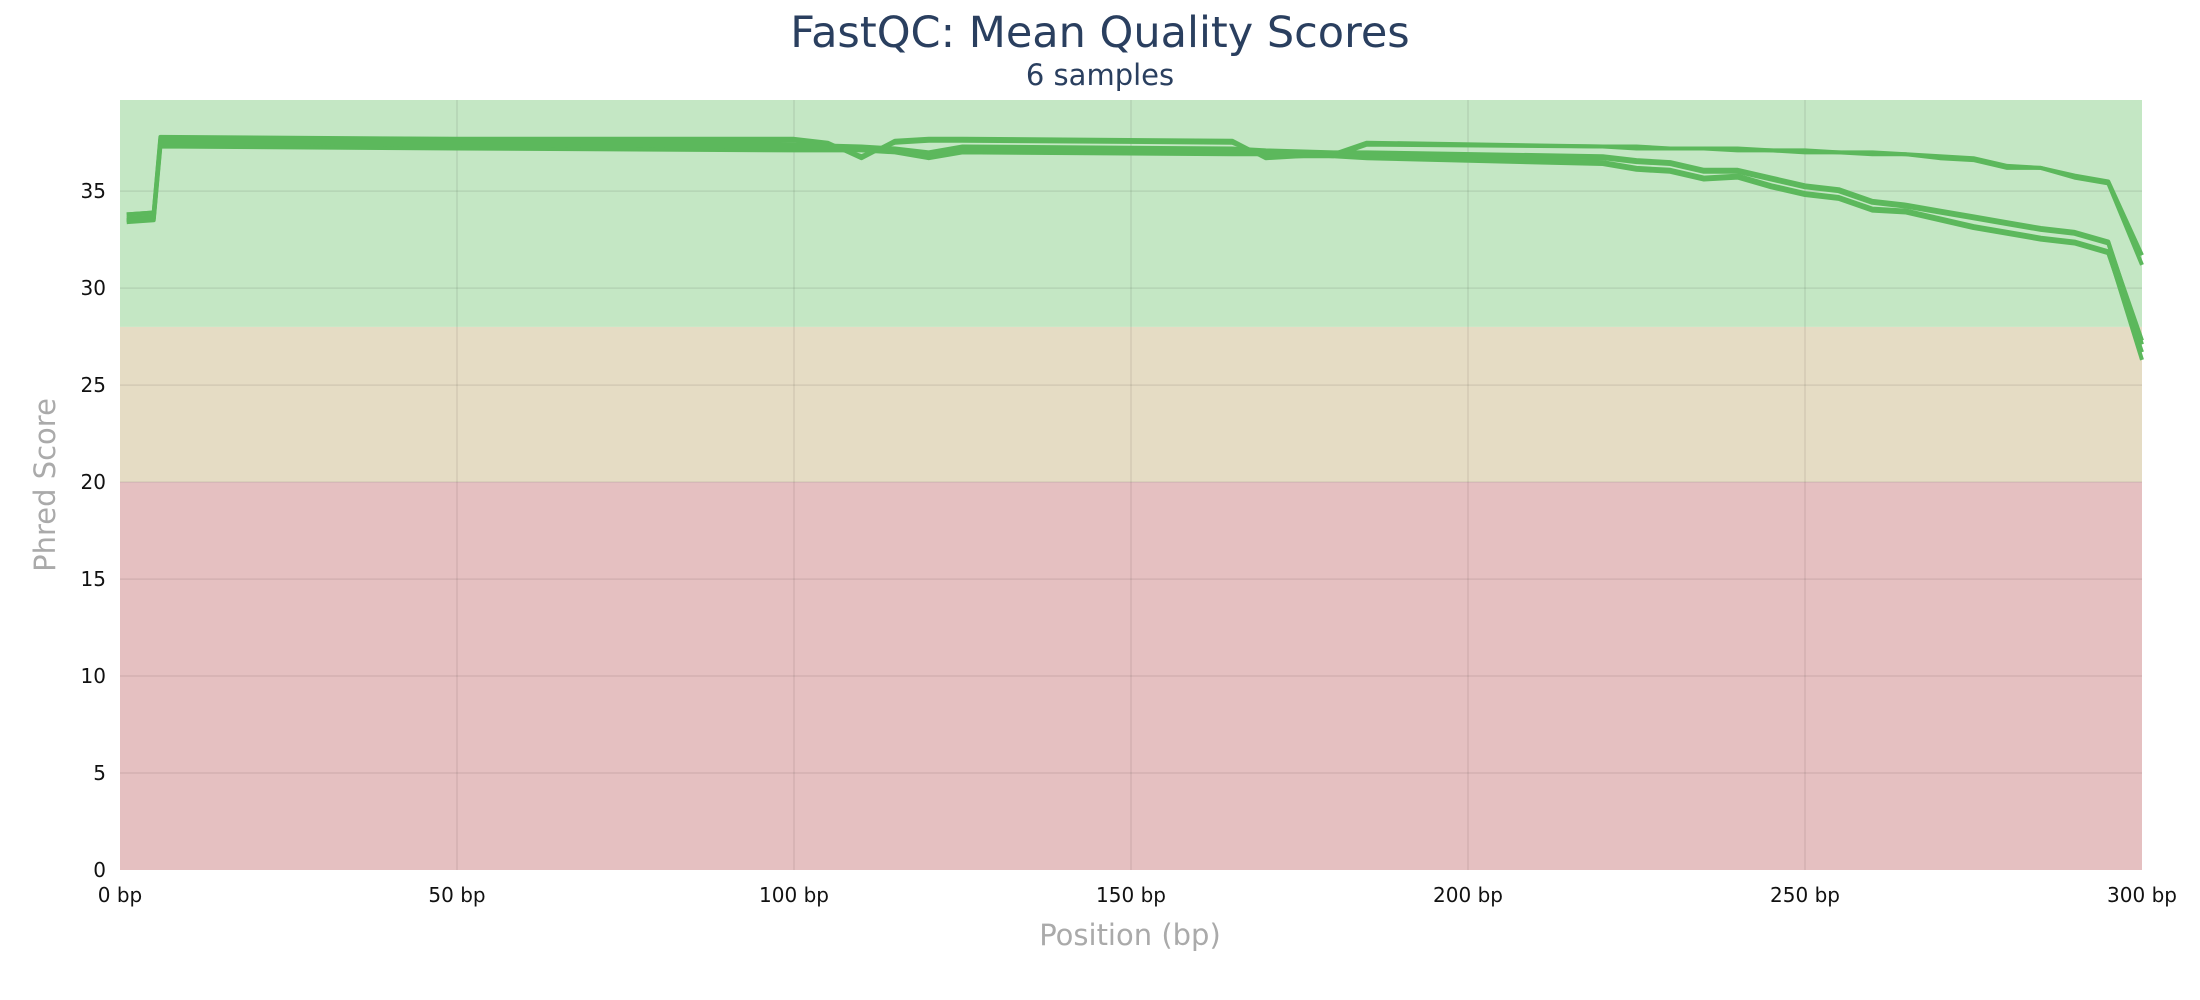 The image size is (2200, 1000). Describe the element at coordinates (93, 385) in the screenshot. I see `y-tick-label: 25` at that location.